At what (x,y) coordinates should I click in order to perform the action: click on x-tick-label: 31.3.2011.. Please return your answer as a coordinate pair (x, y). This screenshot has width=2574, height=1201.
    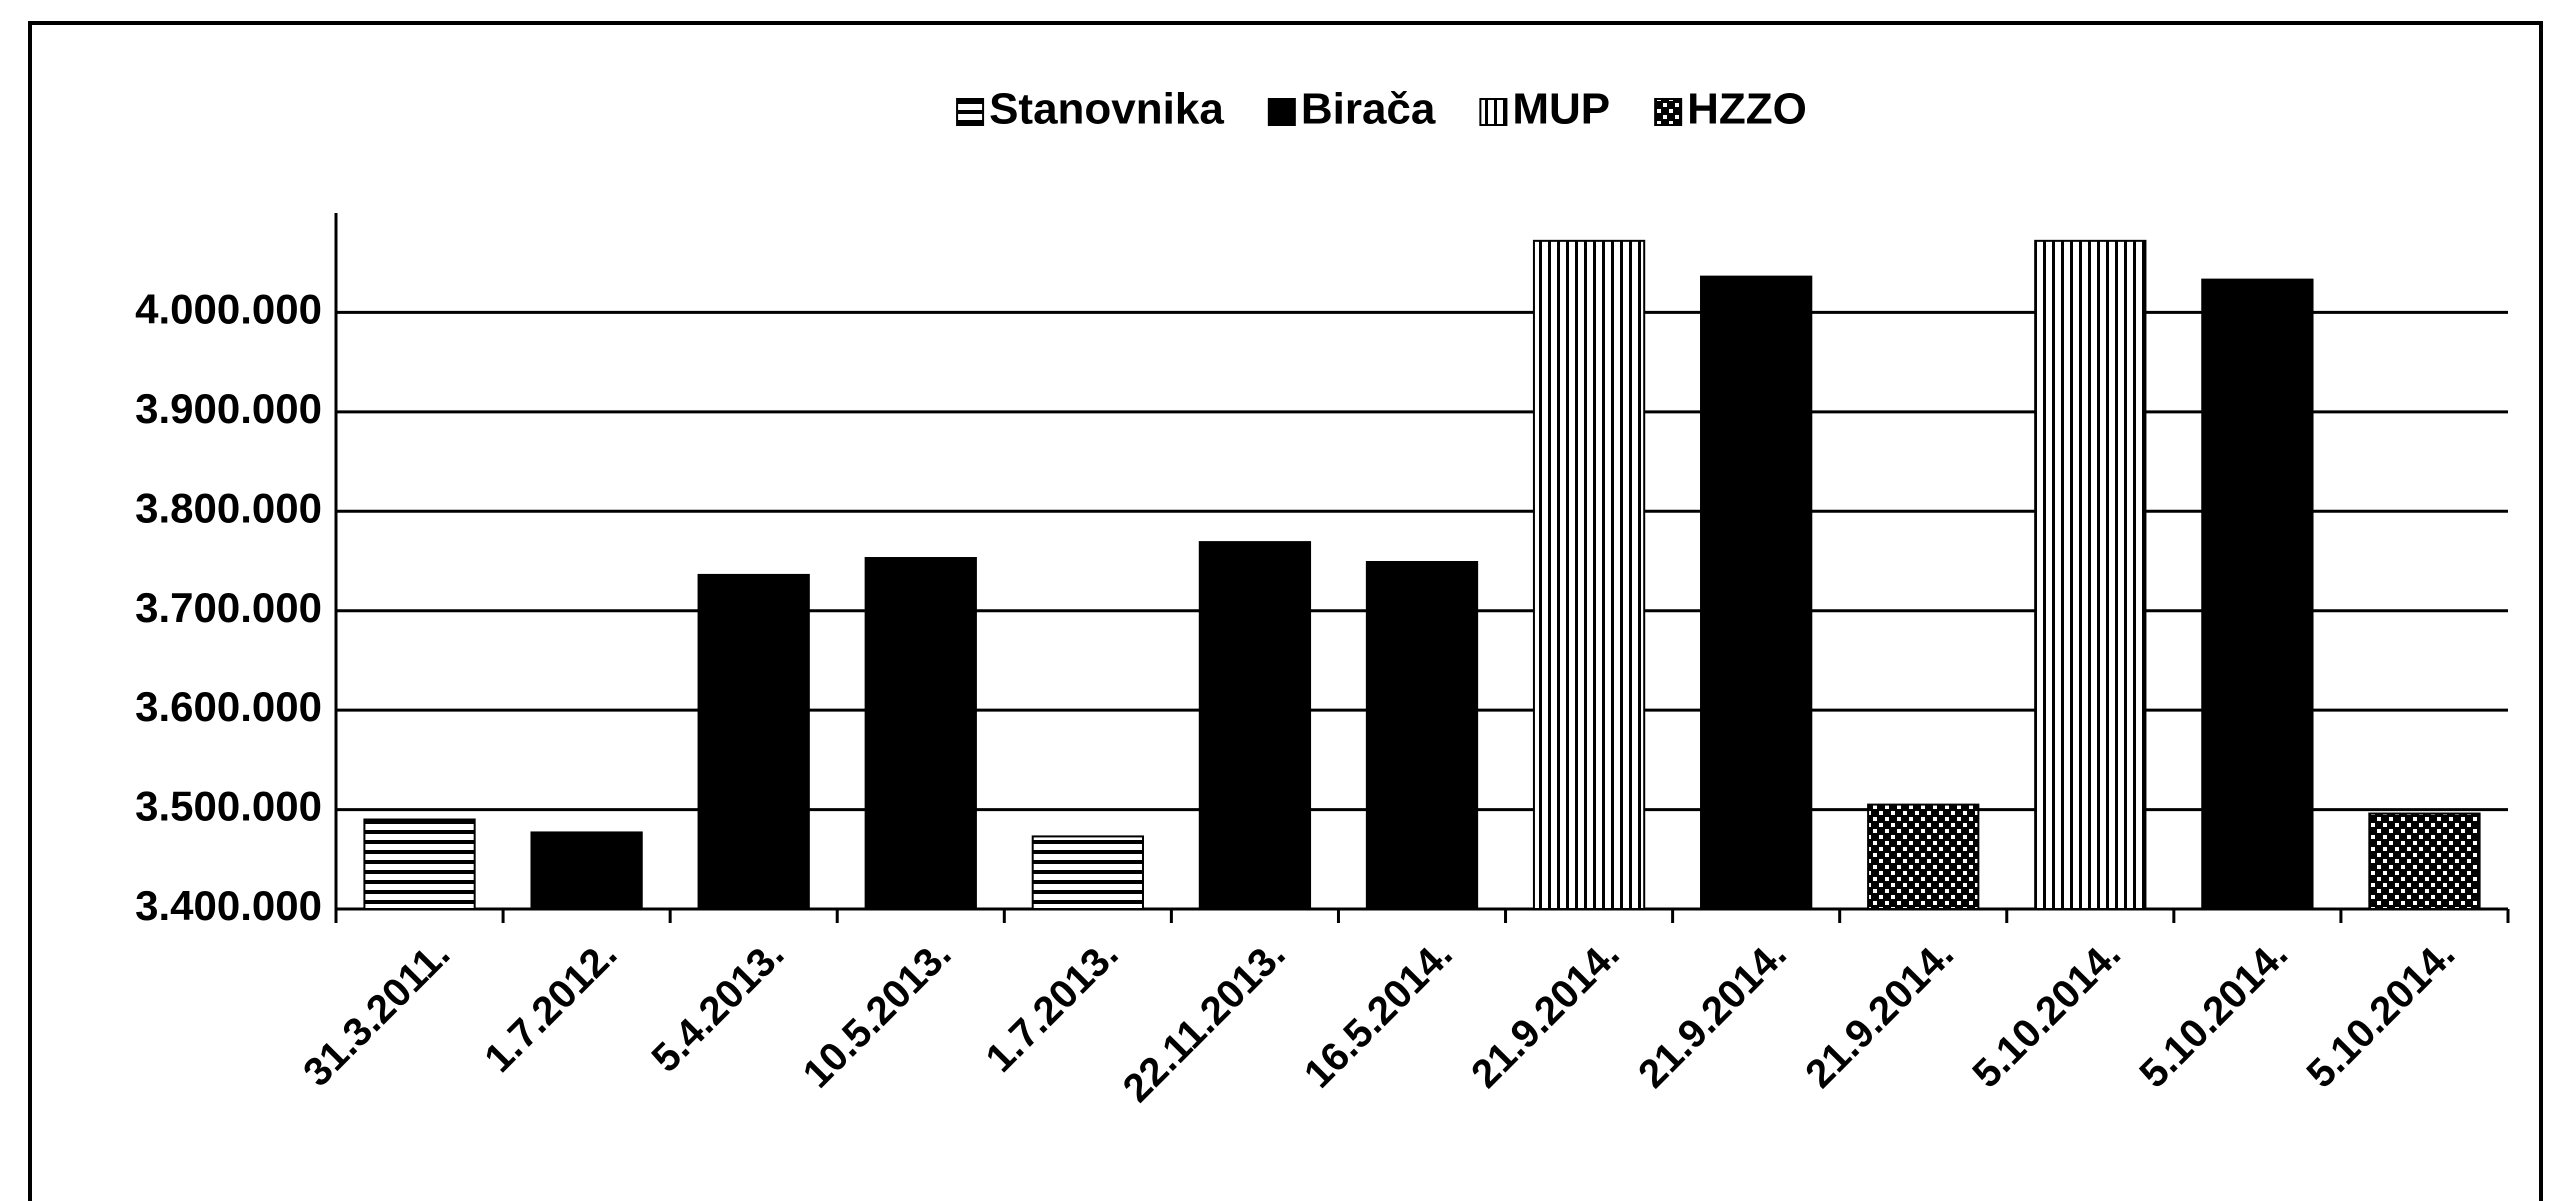
    Looking at the image, I should click on (376, 1013).